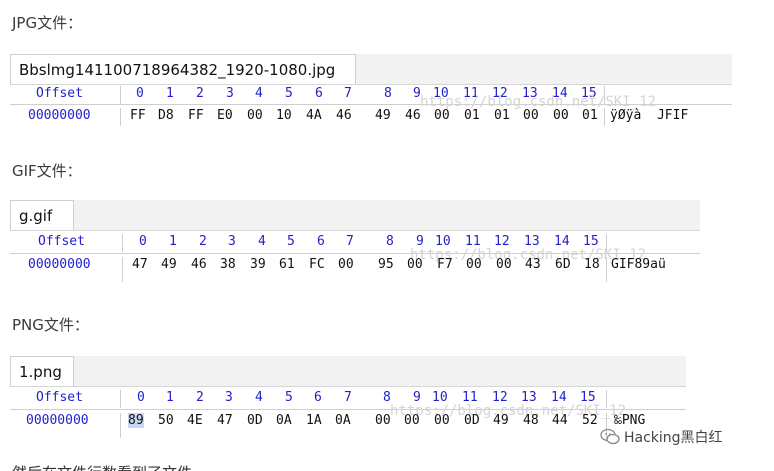 This screenshot has height=471, width=774. I want to click on byte: 95, so click(386, 264).